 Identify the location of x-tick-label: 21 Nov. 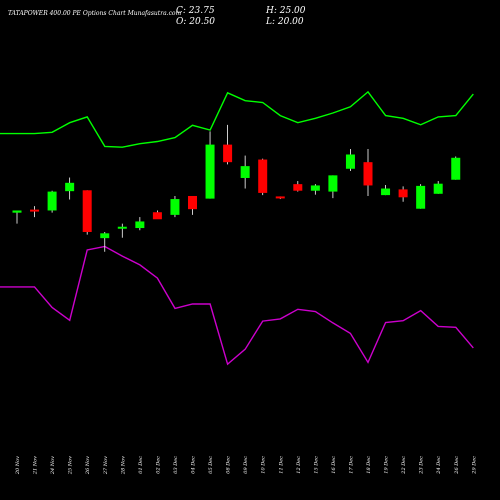
(36, 465).